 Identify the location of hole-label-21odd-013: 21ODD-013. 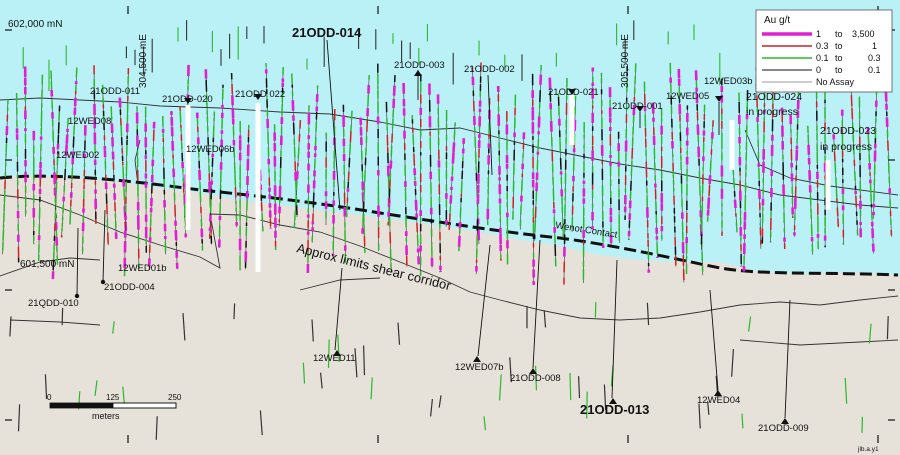
(614, 409).